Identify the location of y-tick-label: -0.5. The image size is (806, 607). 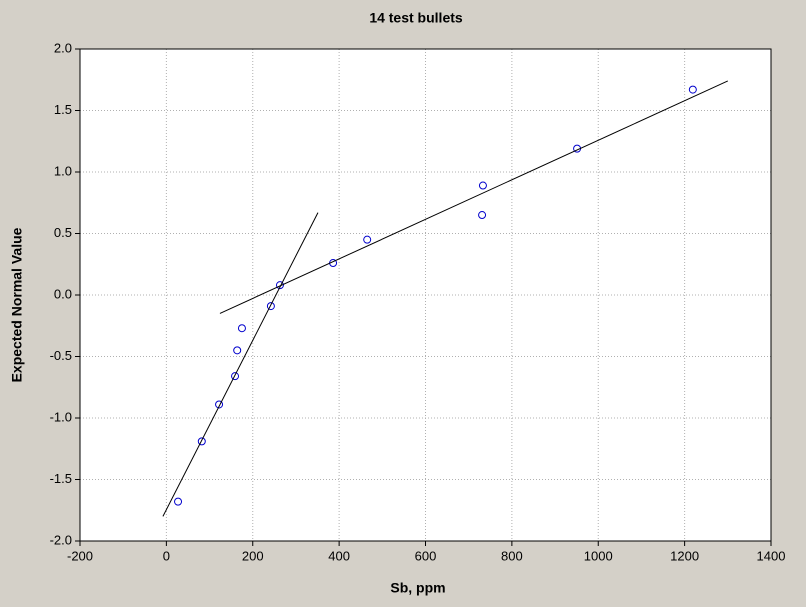
(61, 355).